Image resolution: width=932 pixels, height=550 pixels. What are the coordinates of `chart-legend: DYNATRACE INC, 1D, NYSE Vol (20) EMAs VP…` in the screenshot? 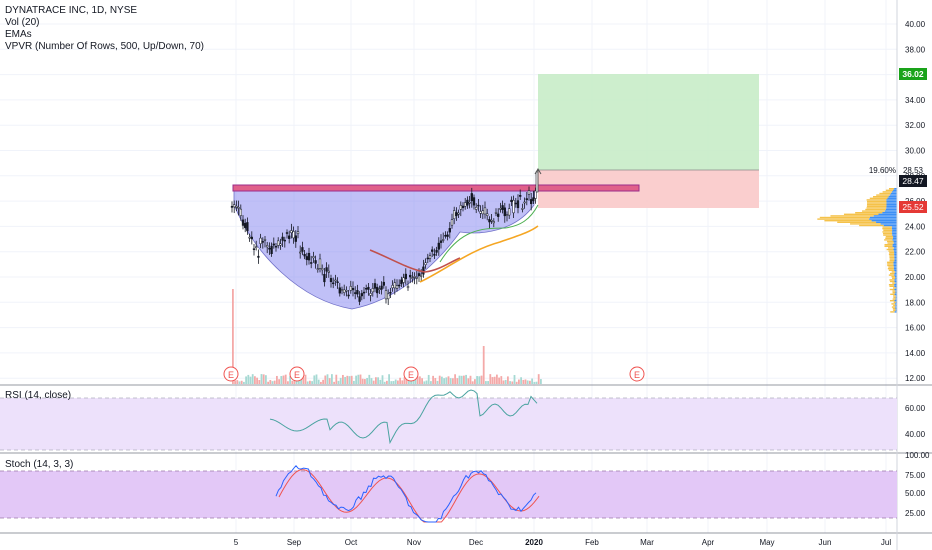 It's located at (104, 29).